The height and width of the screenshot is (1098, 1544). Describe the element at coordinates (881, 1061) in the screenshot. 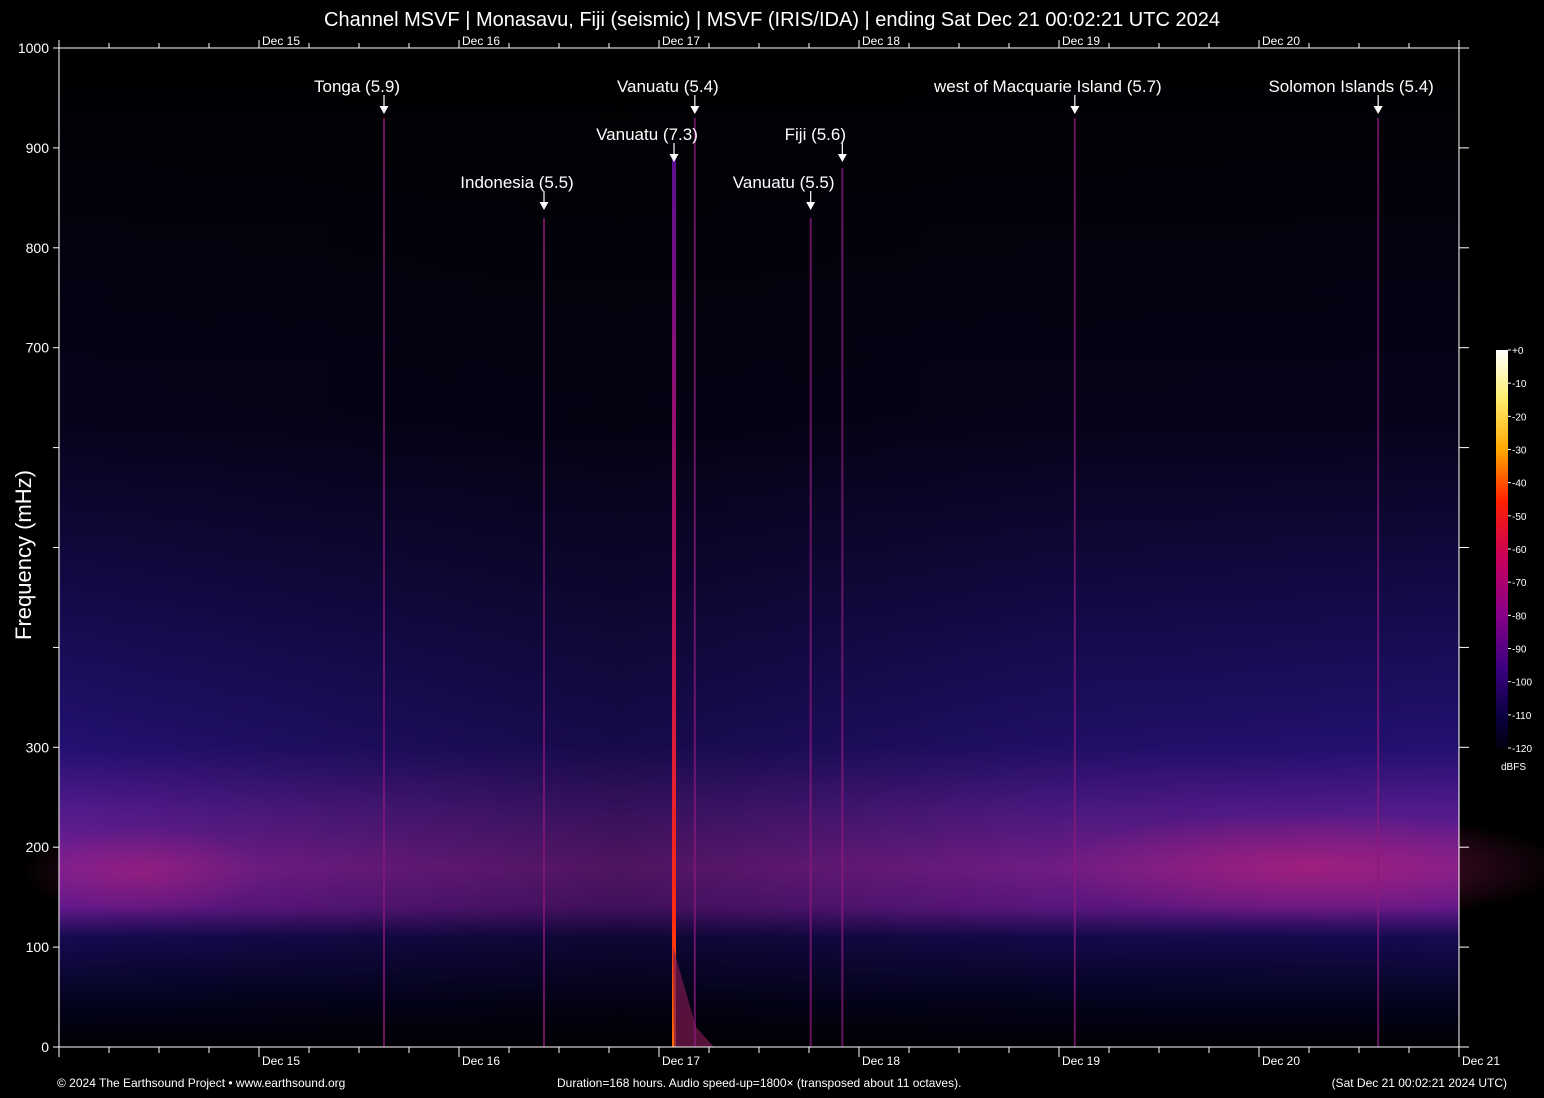

I see `x-tick-label: Dec 18` at that location.